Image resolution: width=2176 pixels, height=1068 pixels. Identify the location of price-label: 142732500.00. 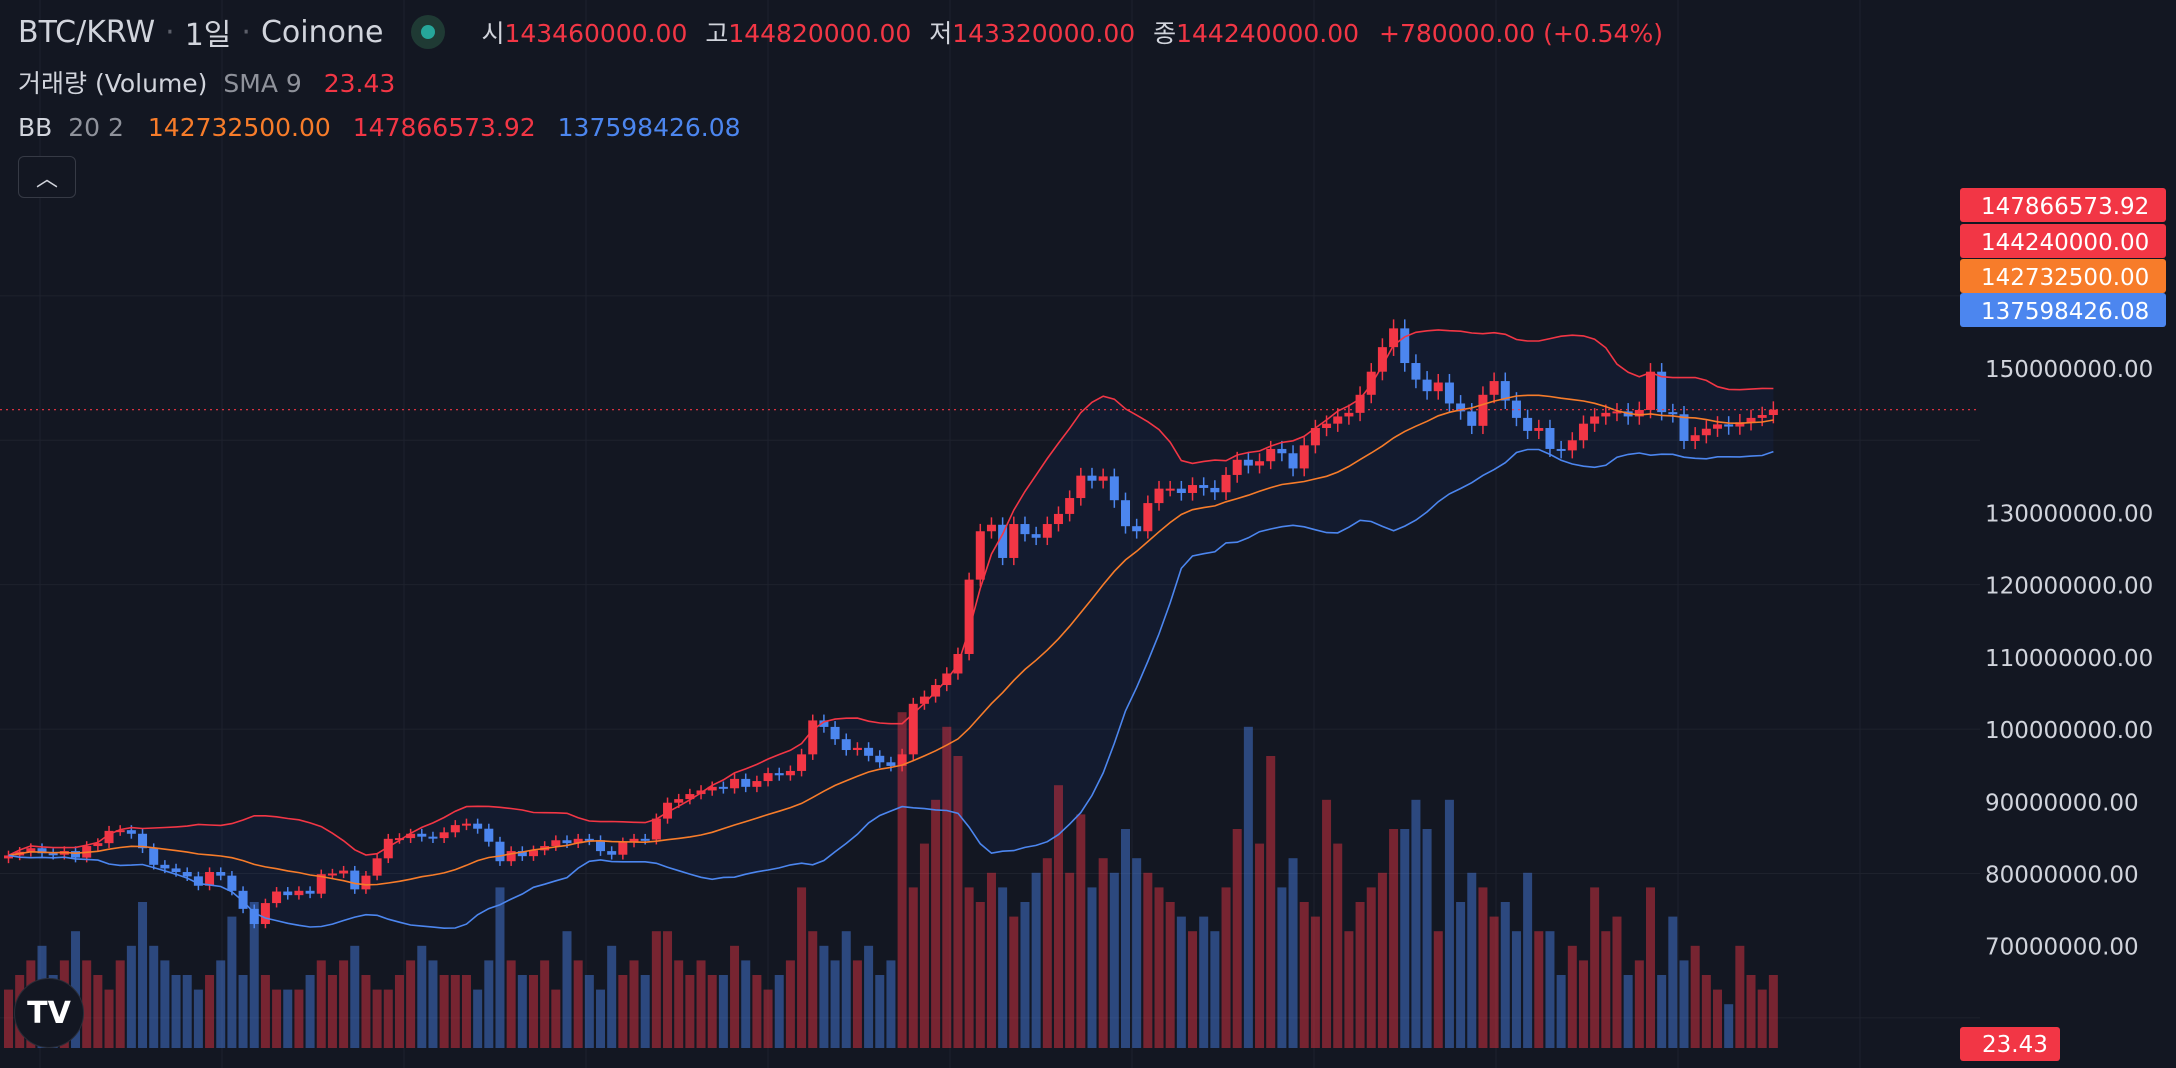
(2063, 276).